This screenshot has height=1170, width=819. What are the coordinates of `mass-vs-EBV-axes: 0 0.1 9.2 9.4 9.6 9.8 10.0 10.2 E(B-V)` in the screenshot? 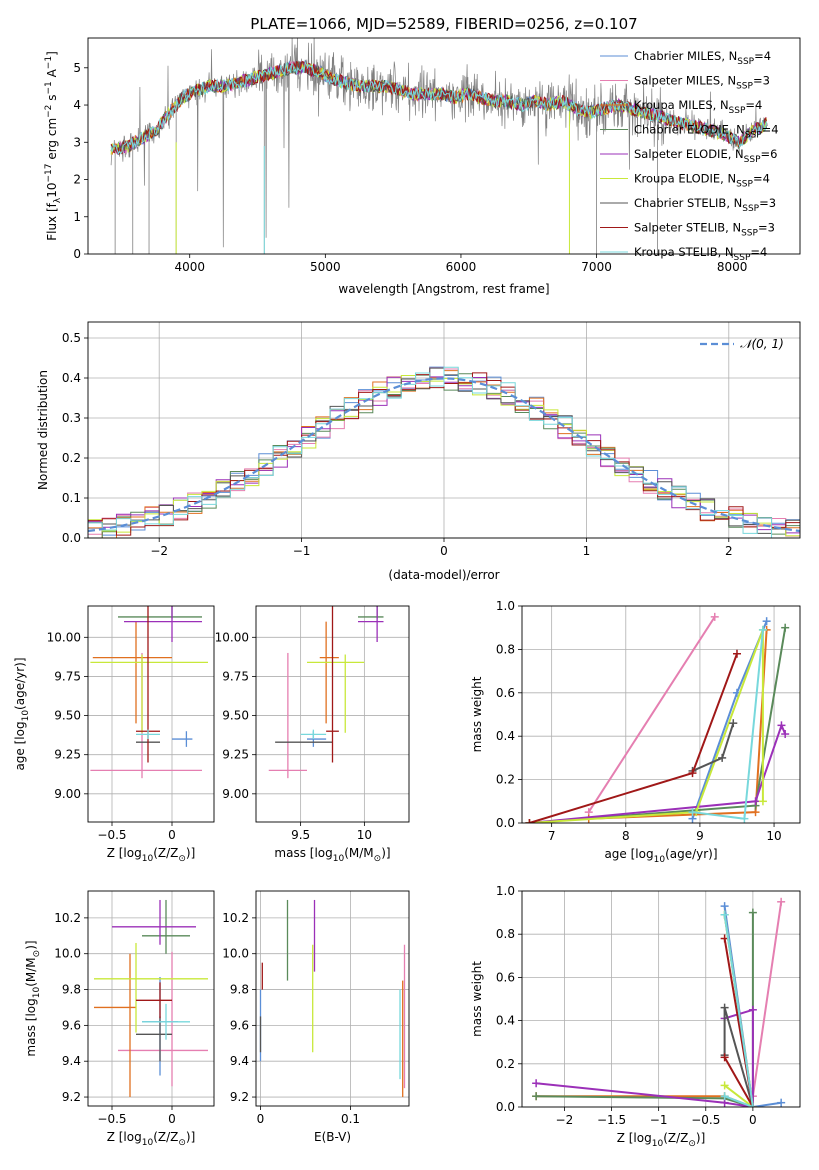 It's located at (316, 1017).